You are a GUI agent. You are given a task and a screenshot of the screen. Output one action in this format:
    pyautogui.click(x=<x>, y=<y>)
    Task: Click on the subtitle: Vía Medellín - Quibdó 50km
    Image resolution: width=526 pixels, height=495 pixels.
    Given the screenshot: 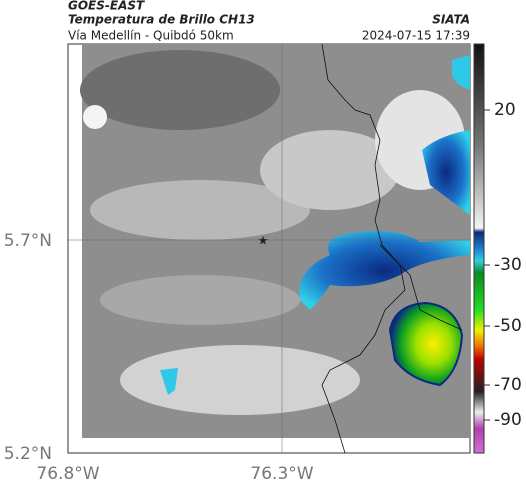 What is the action you would take?
    pyautogui.click(x=151, y=36)
    